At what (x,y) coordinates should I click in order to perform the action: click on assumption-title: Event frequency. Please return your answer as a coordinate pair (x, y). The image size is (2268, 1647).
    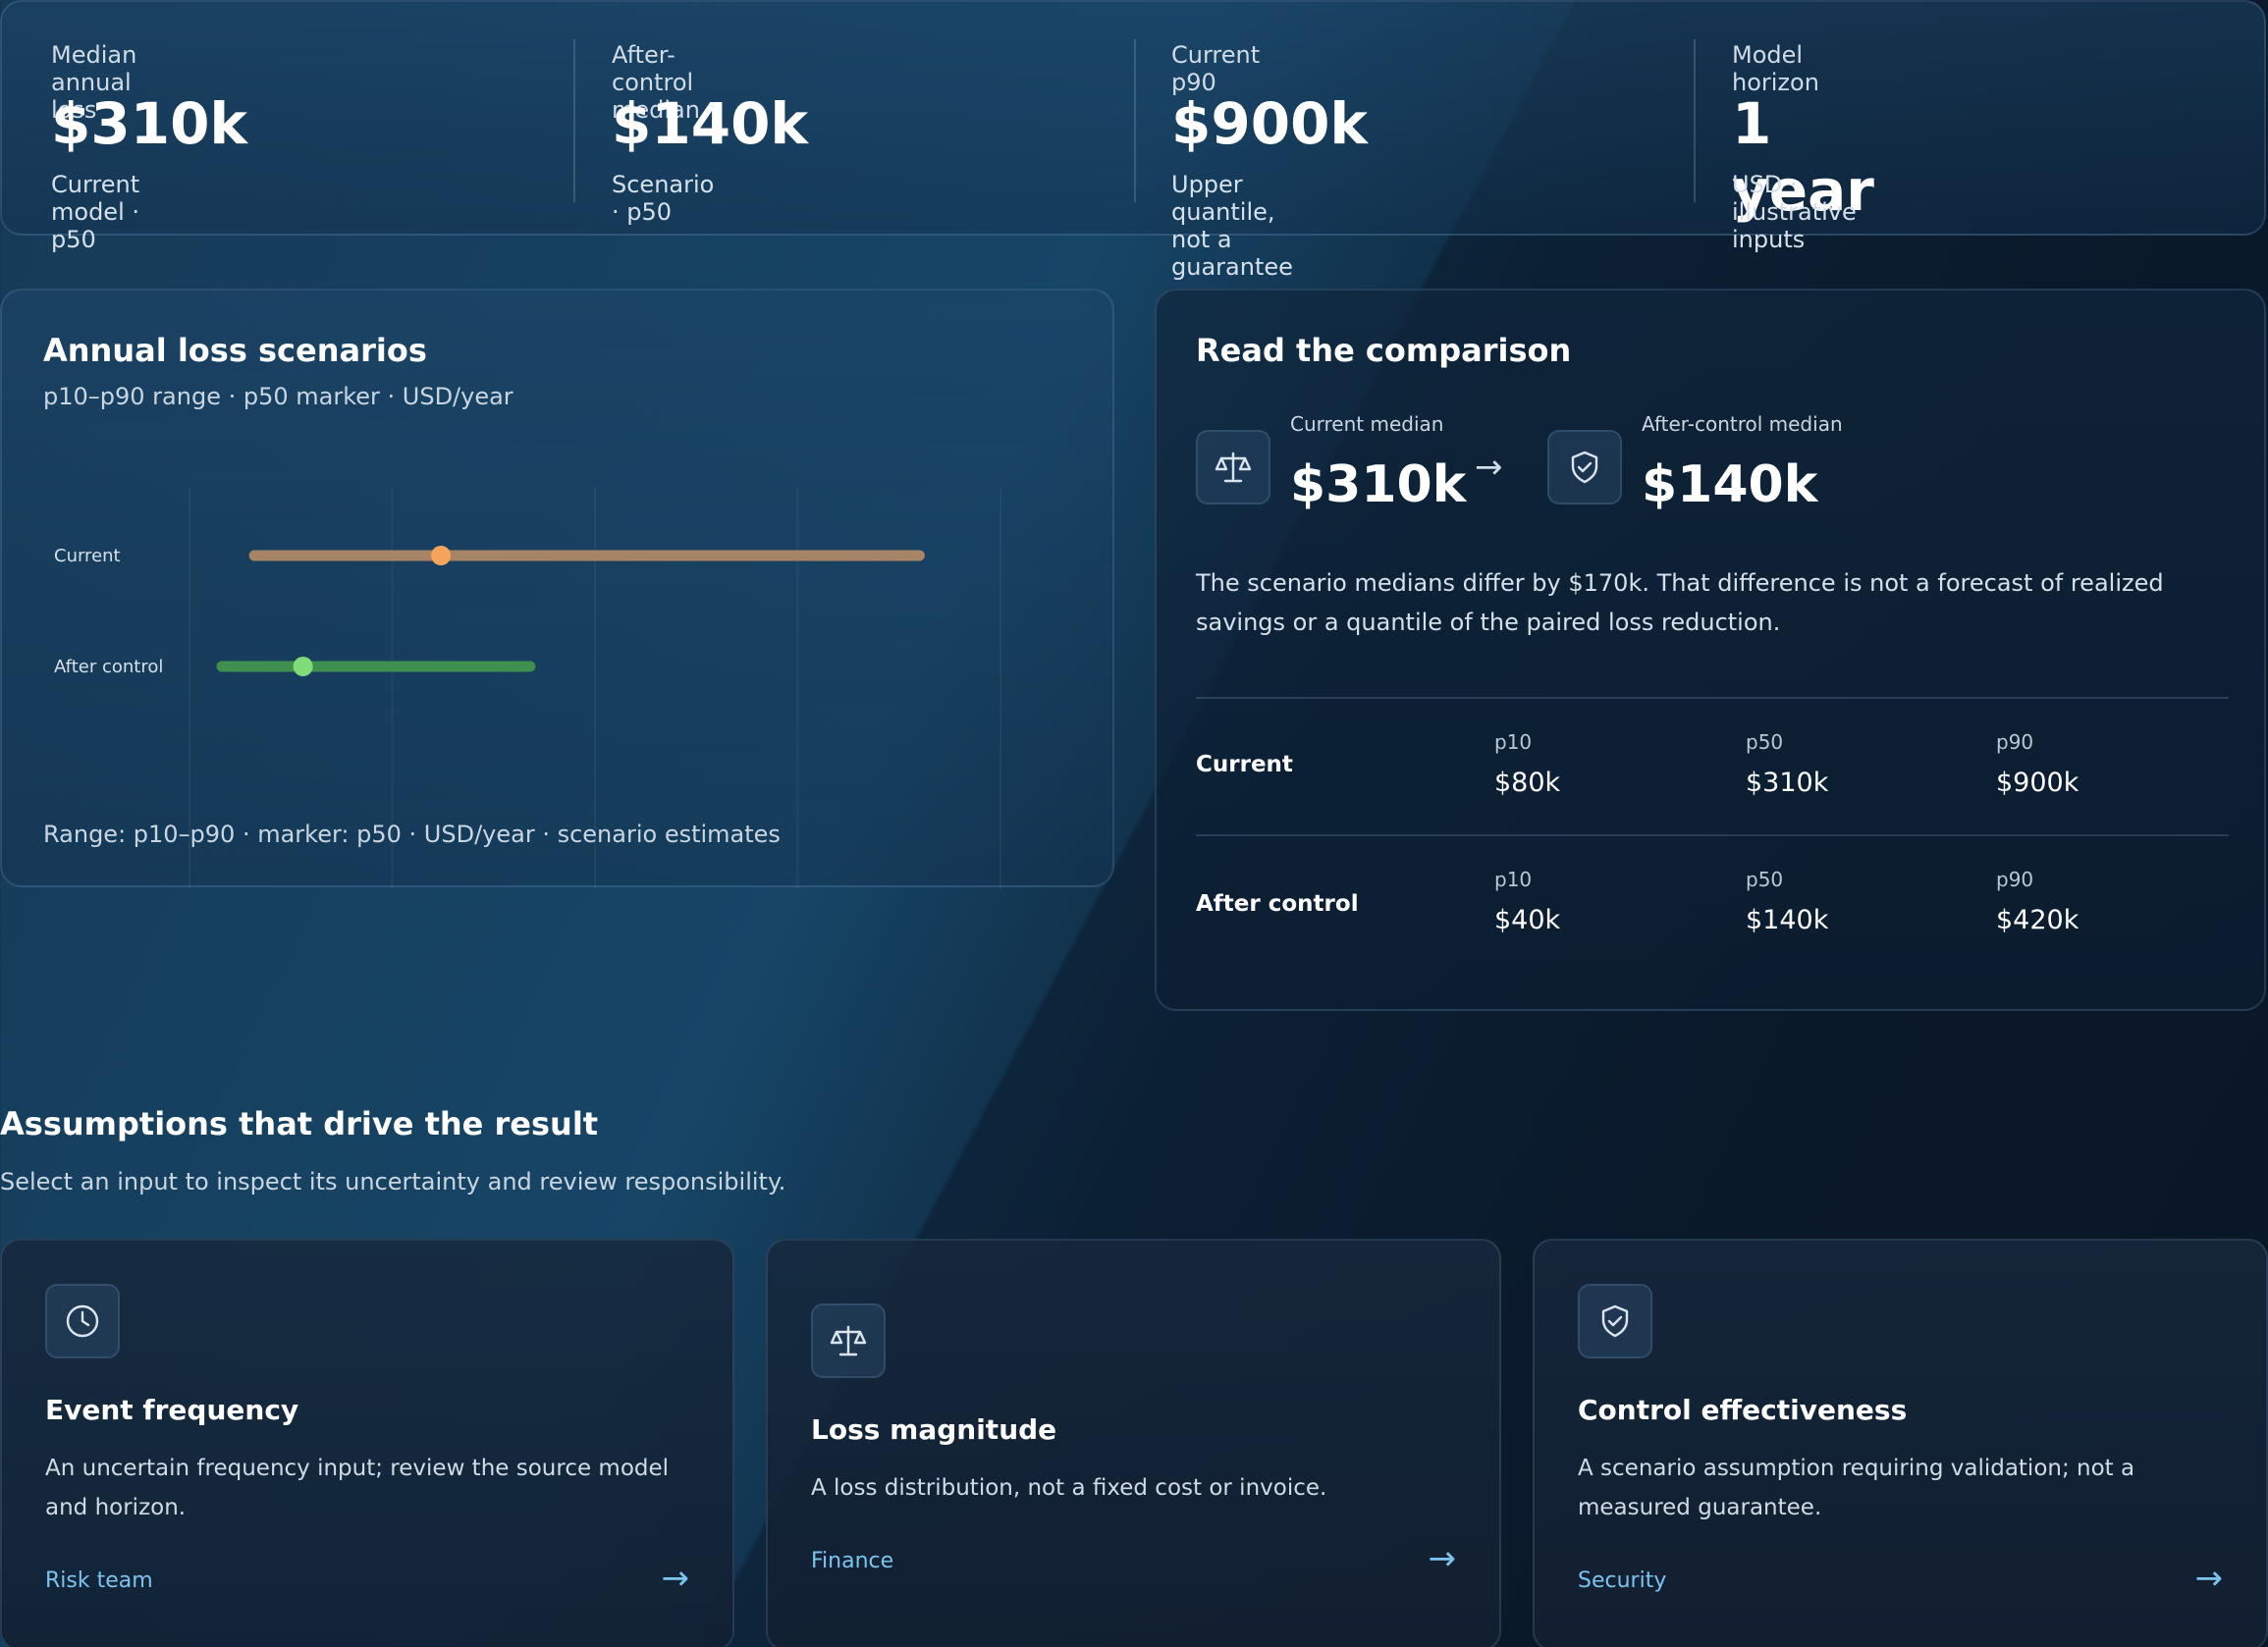
    Looking at the image, I should click on (172, 1410).